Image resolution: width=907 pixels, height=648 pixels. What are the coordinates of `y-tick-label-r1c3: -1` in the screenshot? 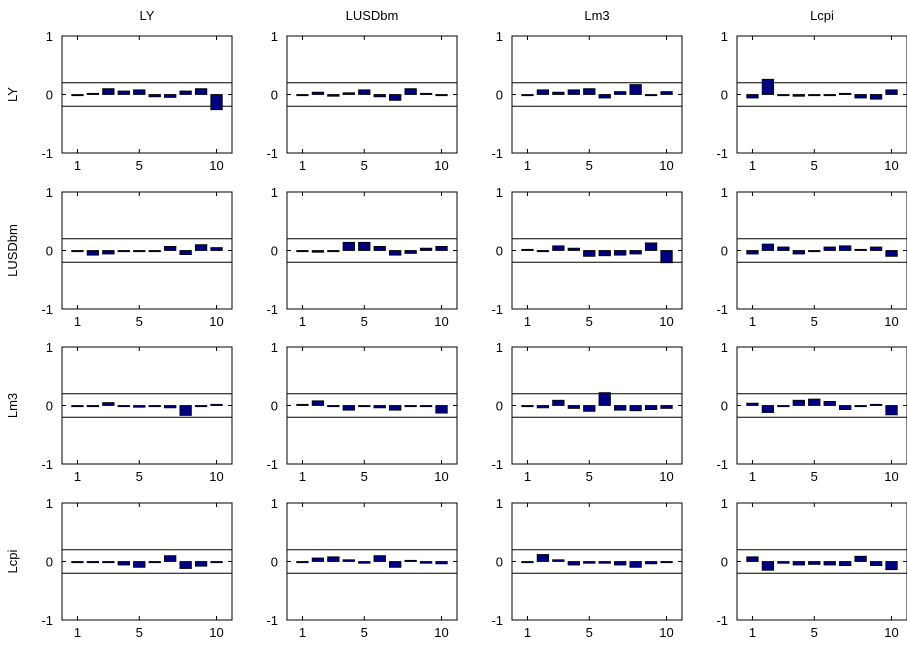 It's located at (497, 153).